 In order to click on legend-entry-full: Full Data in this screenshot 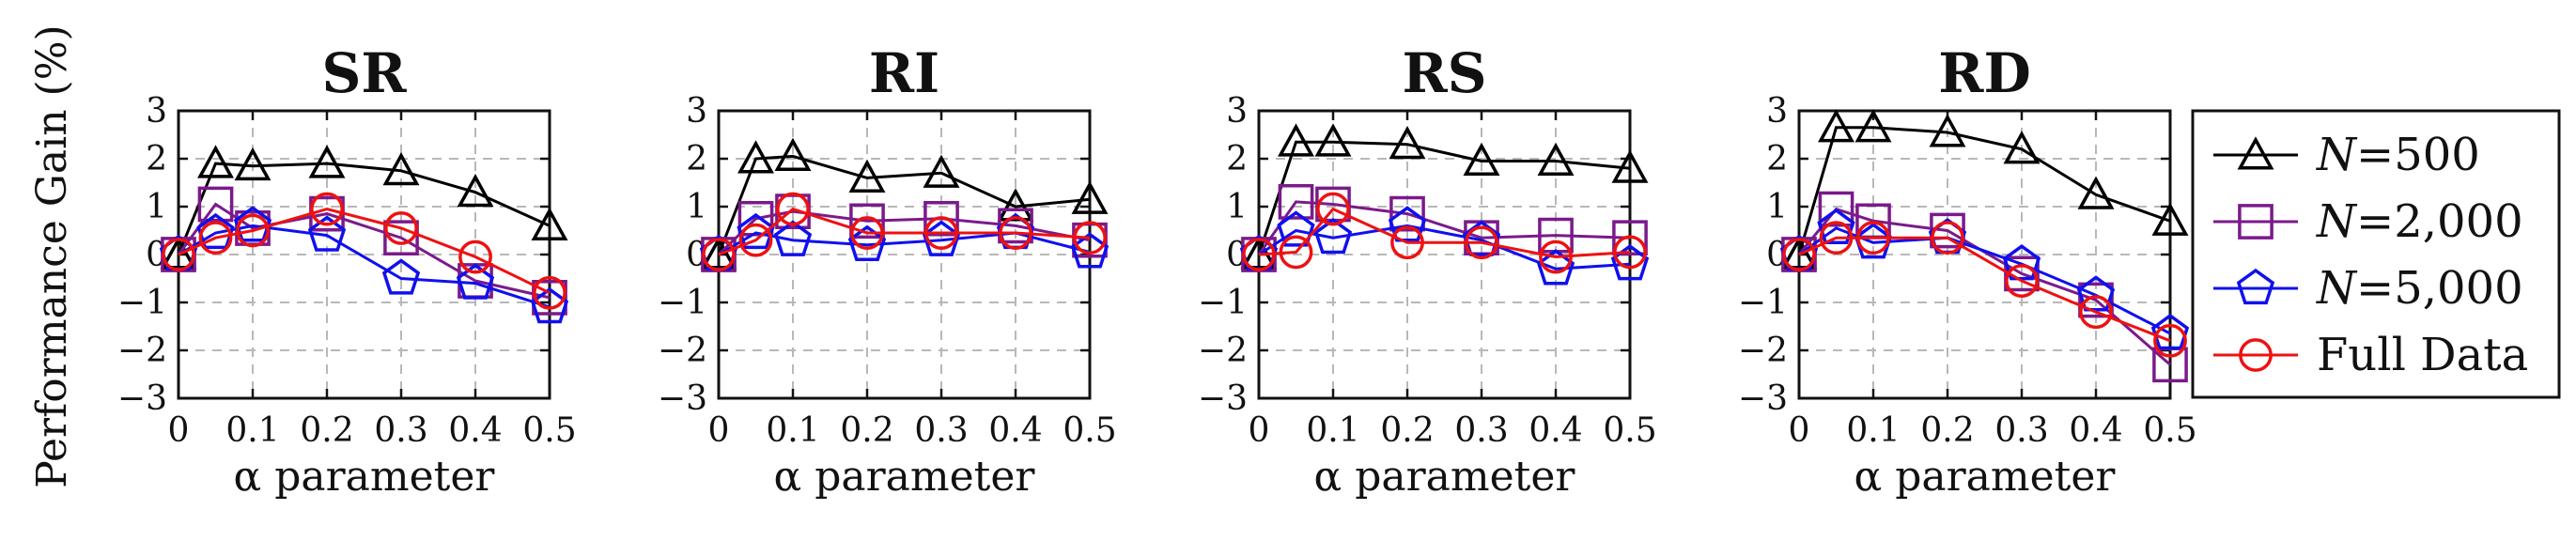, I will do `click(2370, 355)`.